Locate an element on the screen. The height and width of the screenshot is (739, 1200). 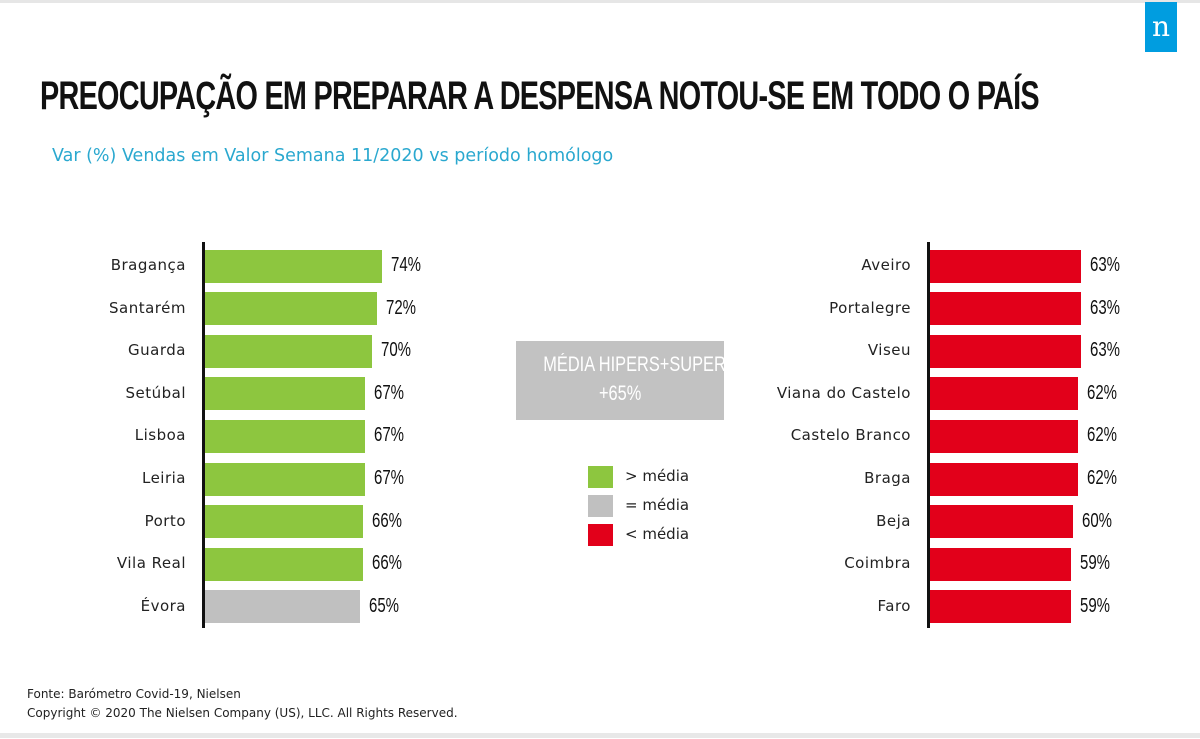
right-category-label: Beja is located at coordinates (893, 520).